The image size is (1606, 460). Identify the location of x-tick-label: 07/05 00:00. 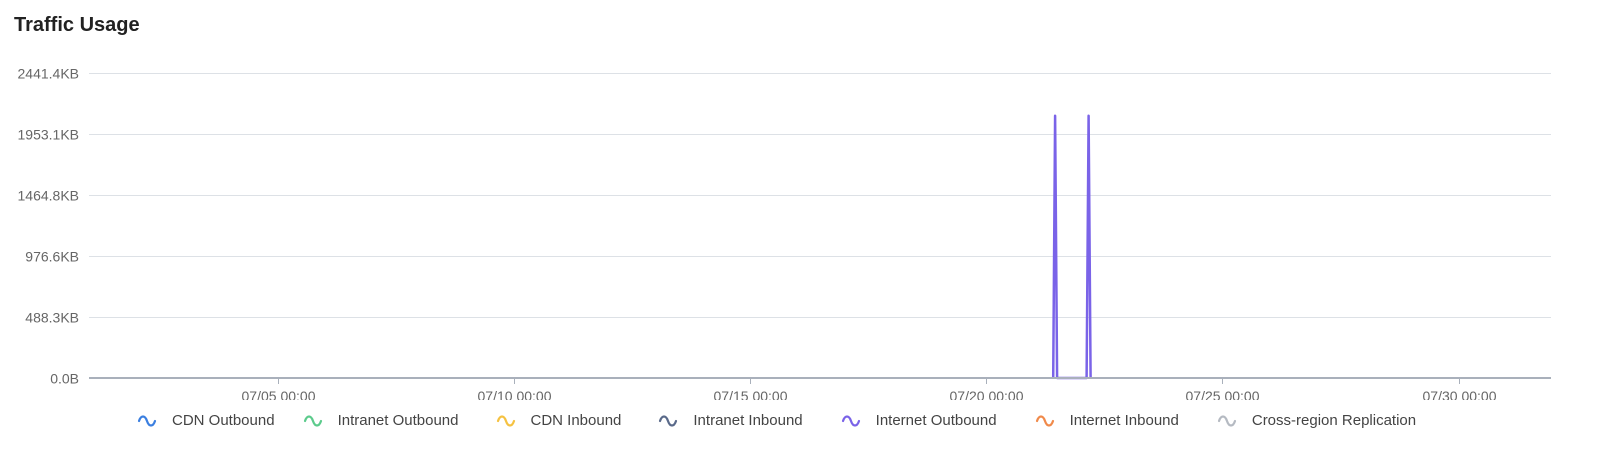
(279, 394).